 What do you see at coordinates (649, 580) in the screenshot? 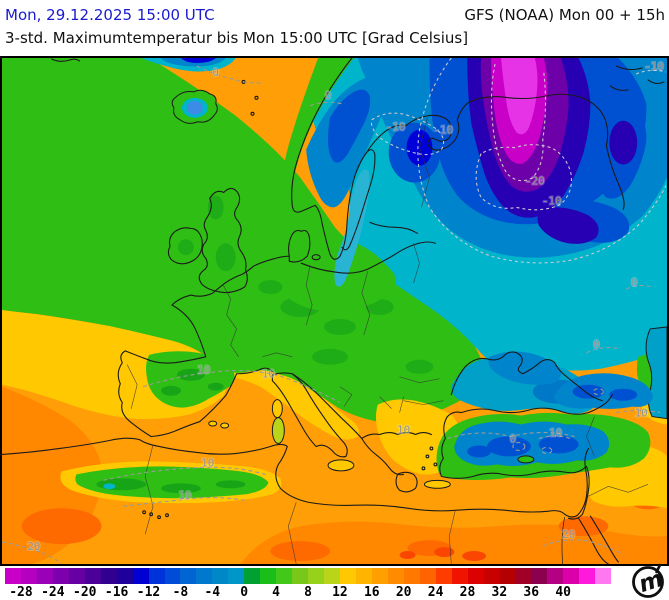
I see `provider-logo: m` at bounding box center [649, 580].